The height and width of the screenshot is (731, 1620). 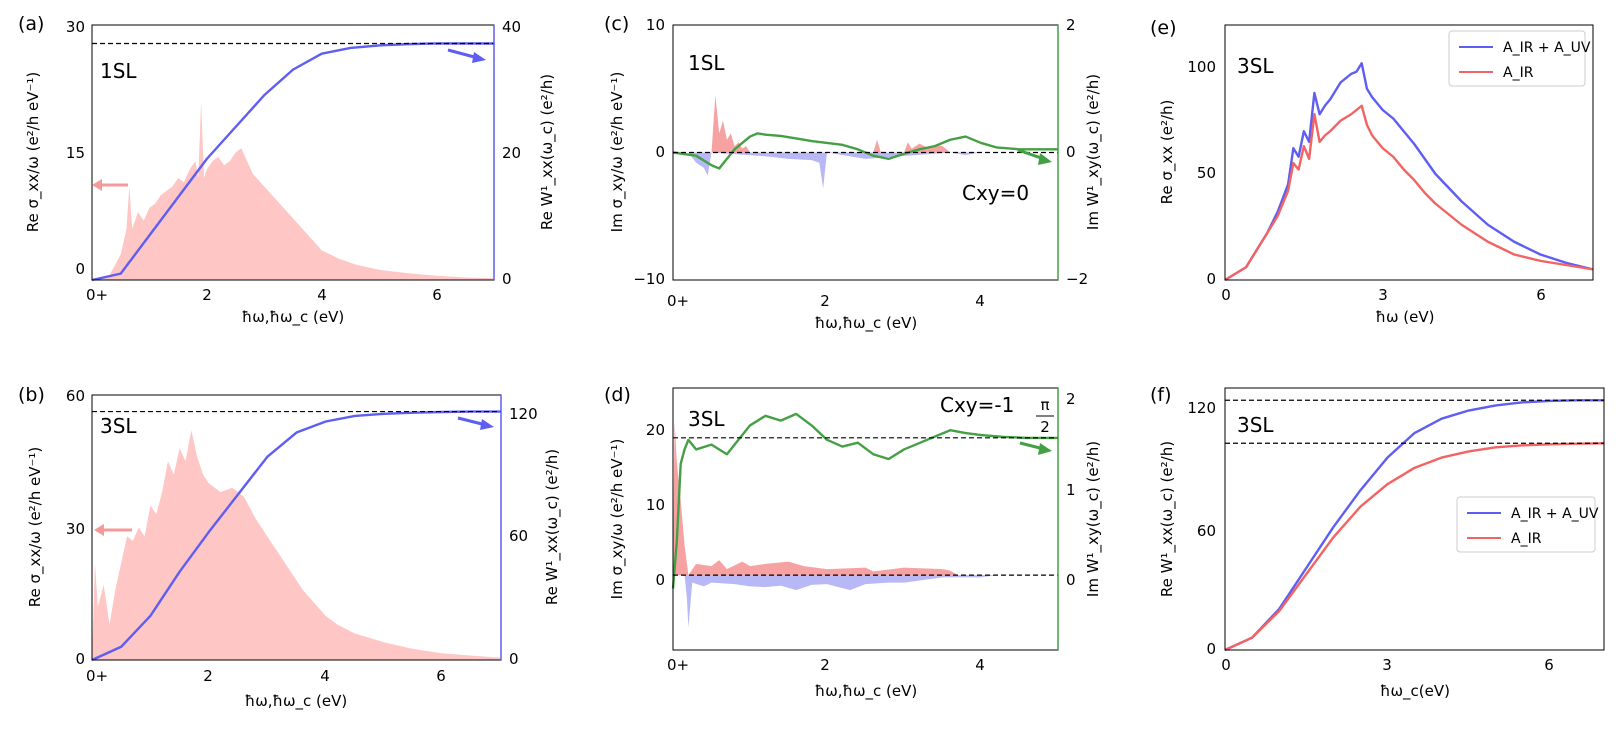 I want to click on panel-c-xtick-0: 0+, so click(x=678, y=301).